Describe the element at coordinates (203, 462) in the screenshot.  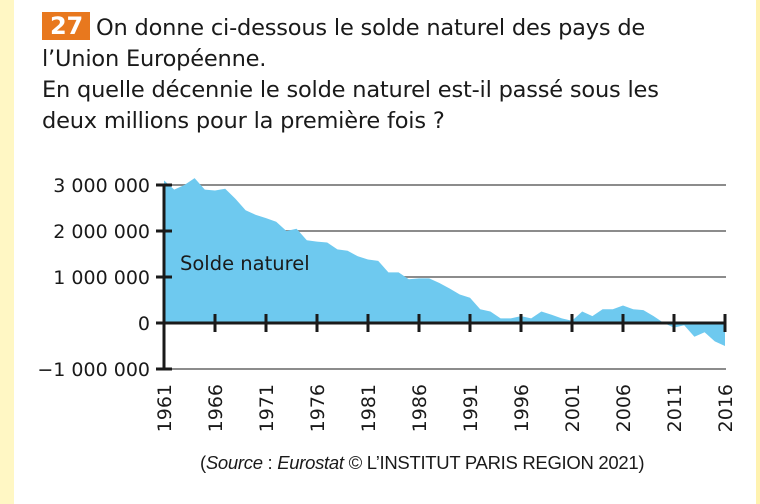
I see `source-open-paren: (` at that location.